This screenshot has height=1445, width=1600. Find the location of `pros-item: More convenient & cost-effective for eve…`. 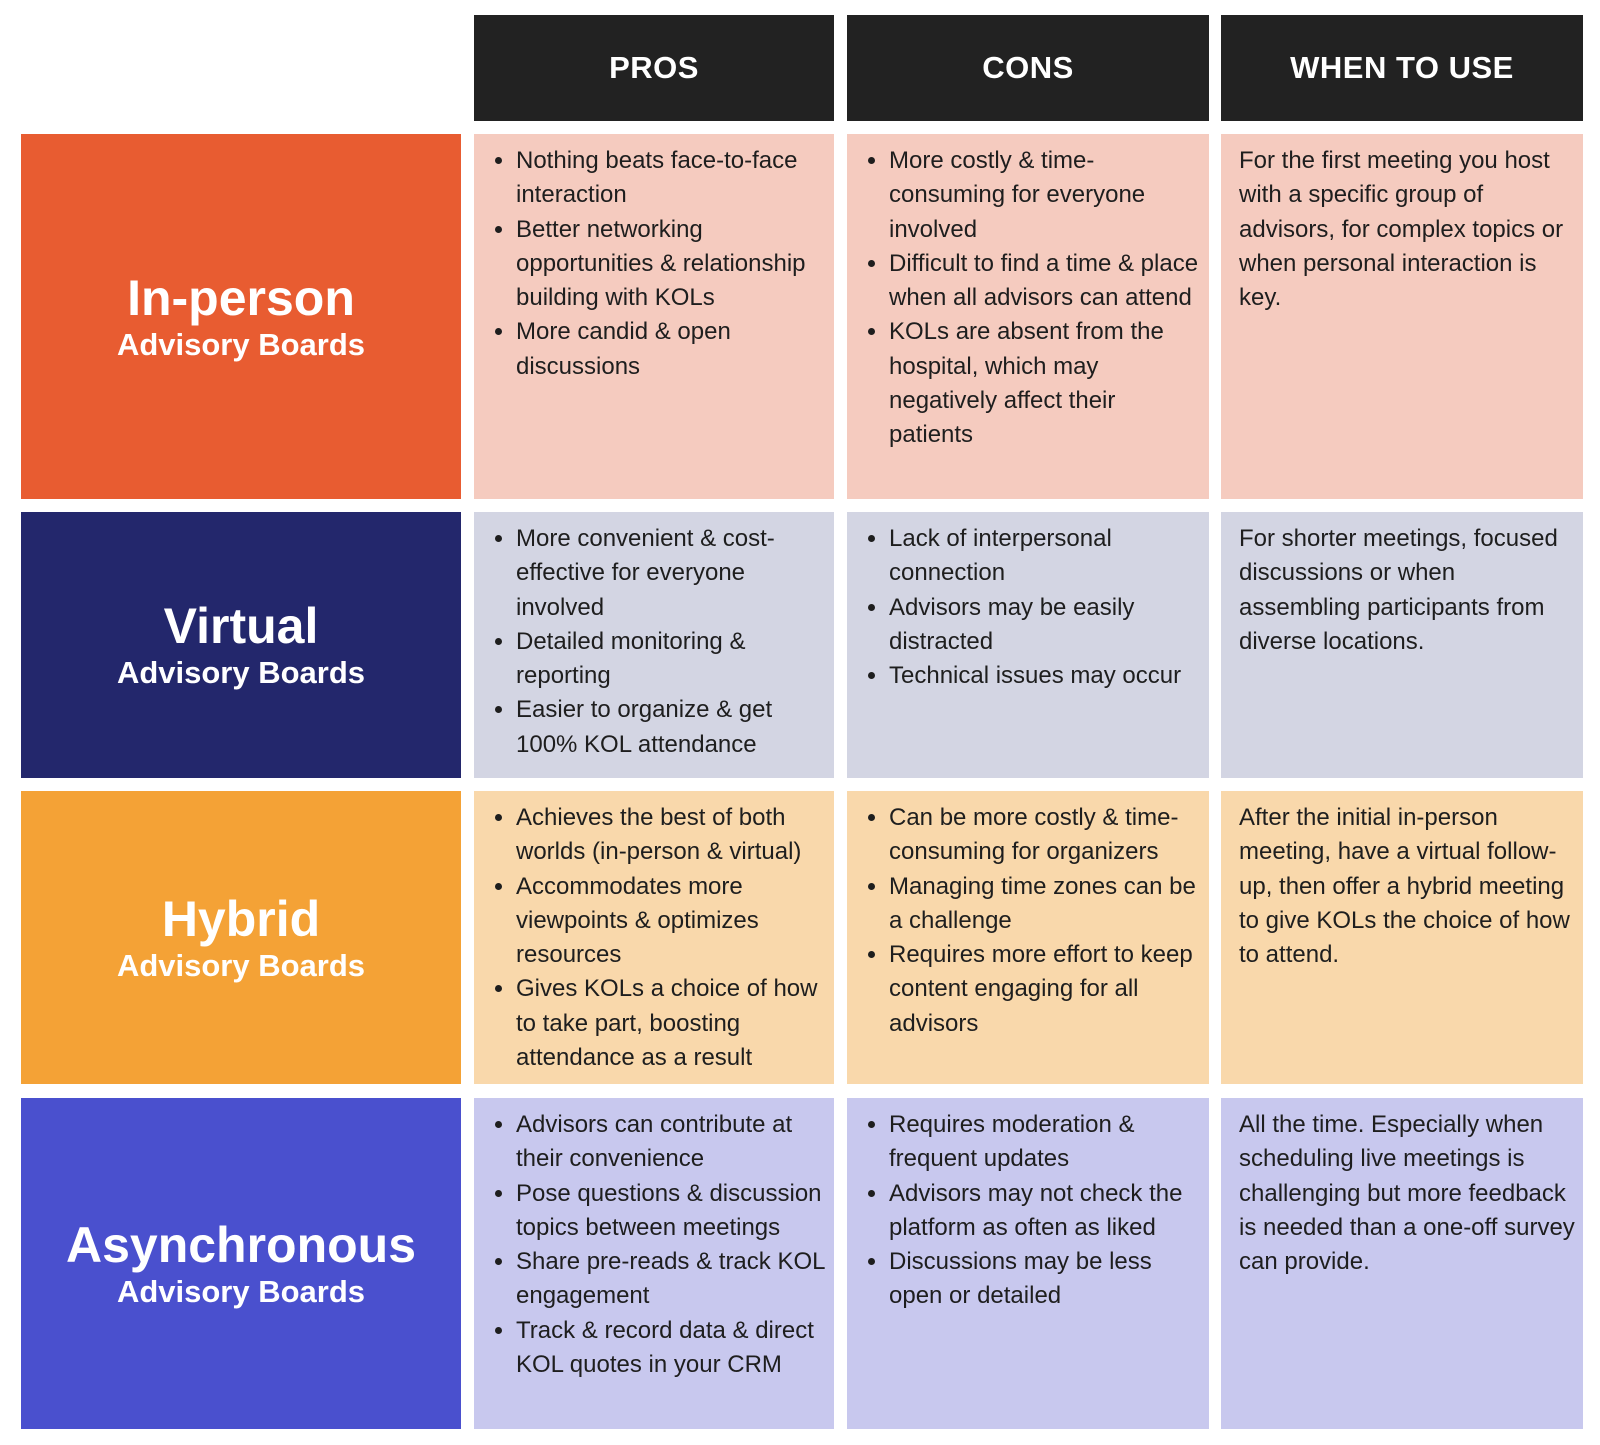

pros-item: More convenient & cost-effective for eve… is located at coordinates (671, 573).